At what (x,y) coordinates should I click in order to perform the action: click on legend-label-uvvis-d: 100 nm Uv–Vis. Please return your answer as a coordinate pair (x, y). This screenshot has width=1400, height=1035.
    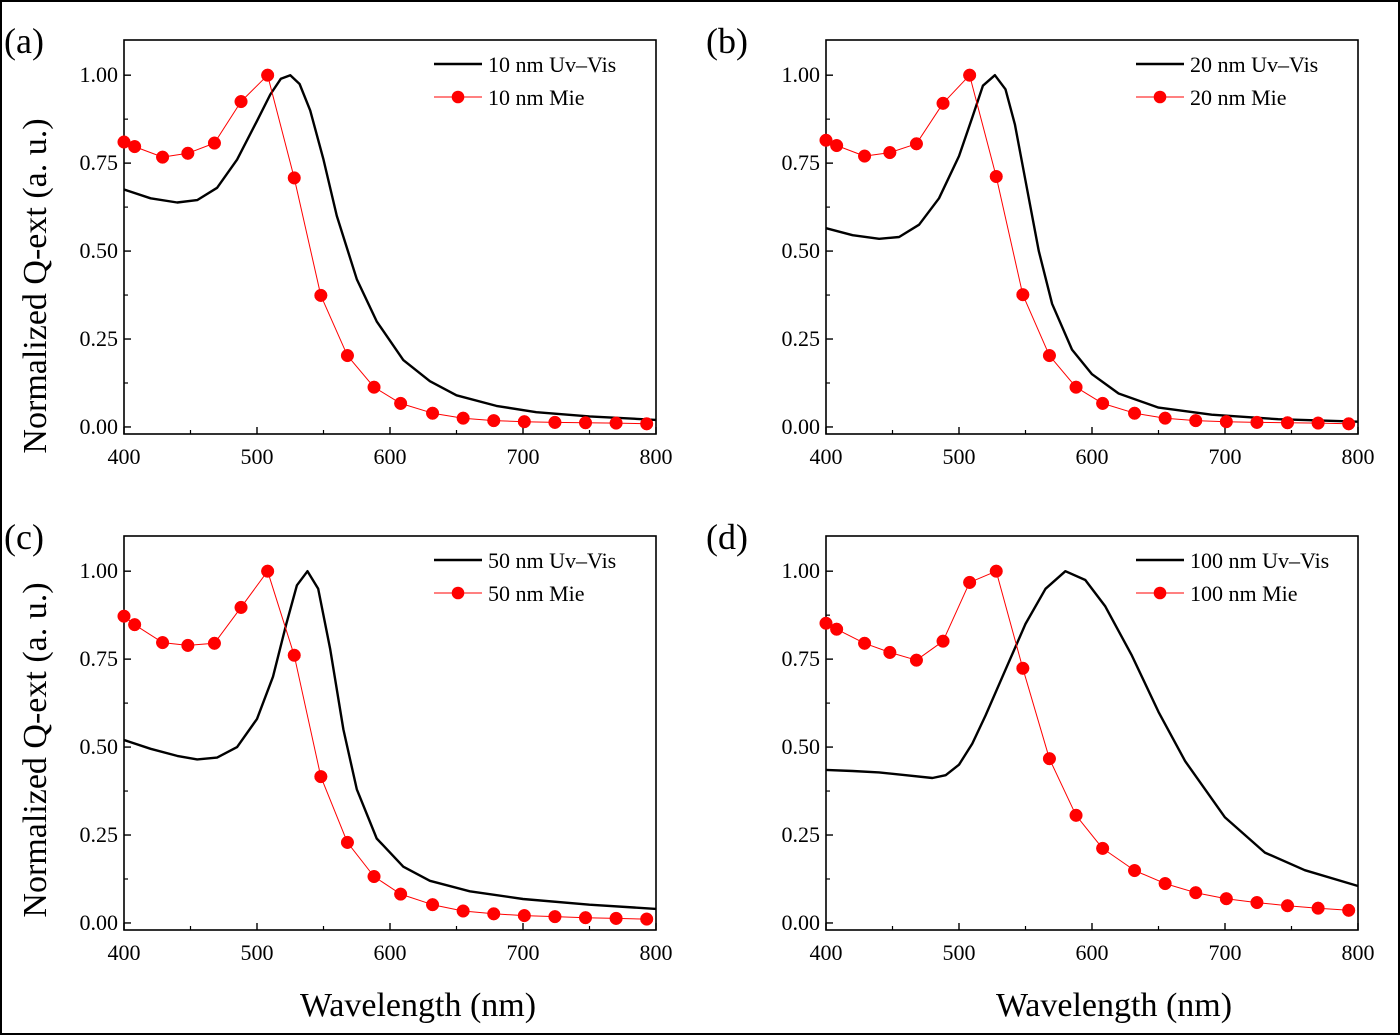
    Looking at the image, I should click on (1259, 560).